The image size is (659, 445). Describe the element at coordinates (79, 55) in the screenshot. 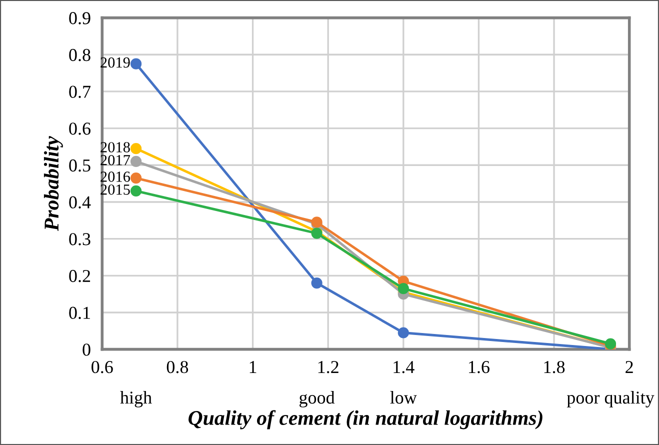

I see `y-tick-label: 0.8` at that location.